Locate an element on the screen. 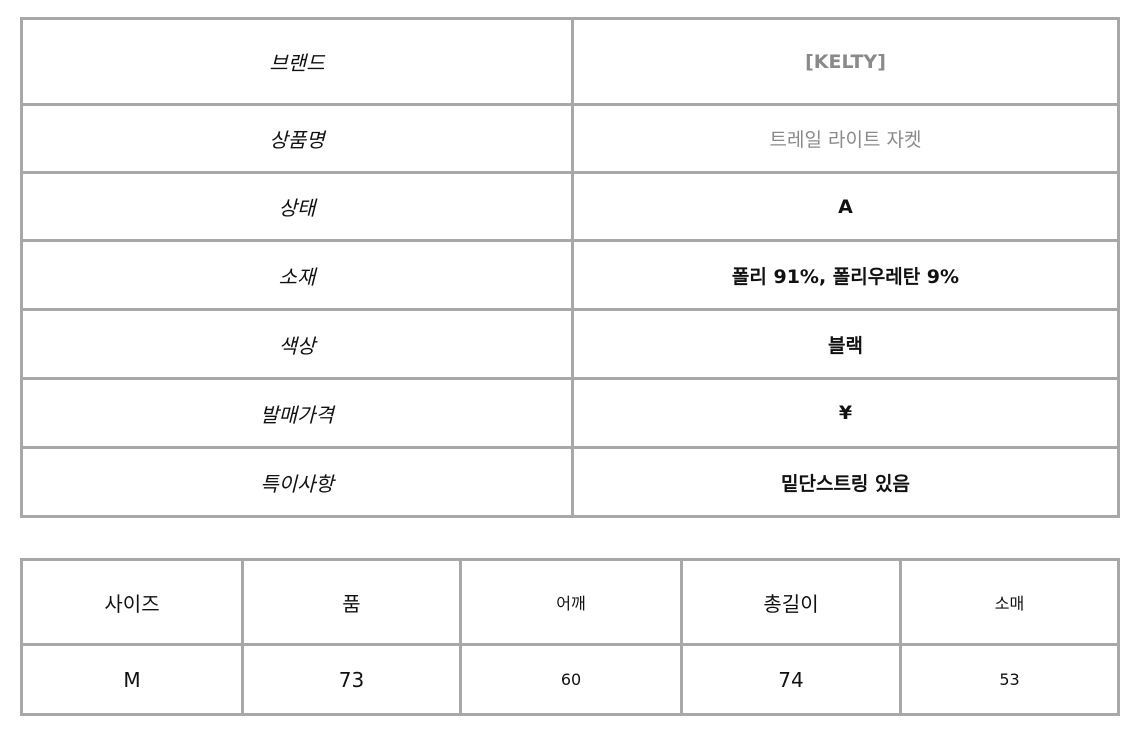 The width and height of the screenshot is (1125, 736). header-cell: 사이즈 is located at coordinates (132, 602).